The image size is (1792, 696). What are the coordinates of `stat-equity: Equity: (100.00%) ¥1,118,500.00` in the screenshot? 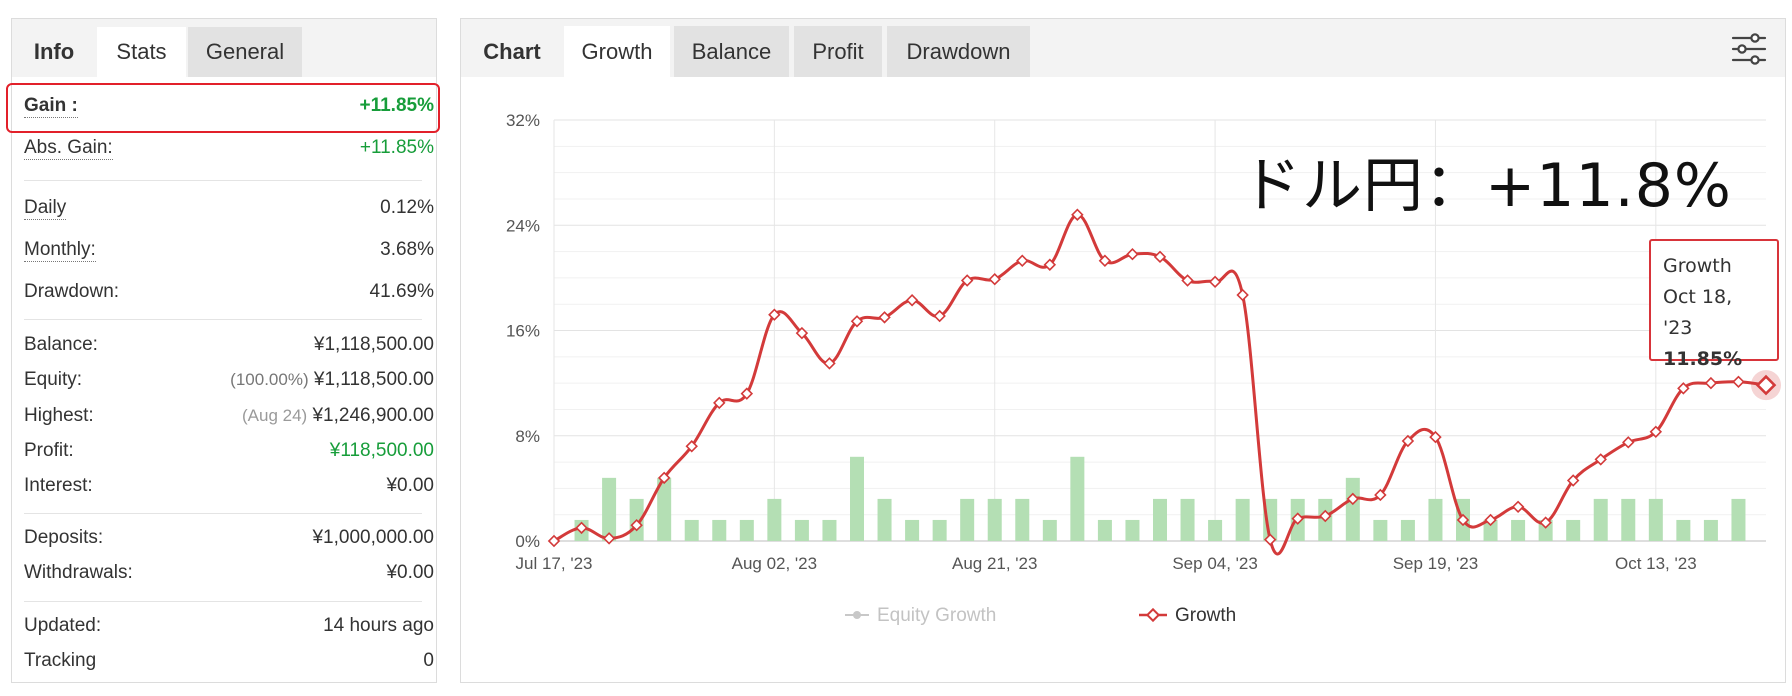 It's located at (229, 380).